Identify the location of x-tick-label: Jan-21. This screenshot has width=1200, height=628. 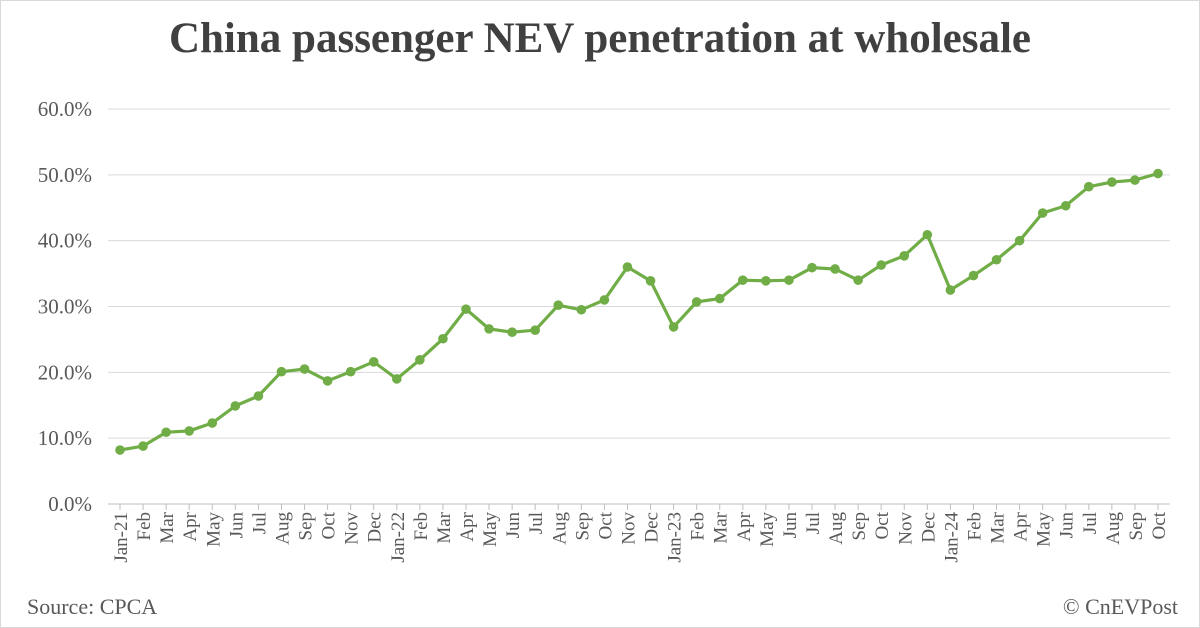
(121, 537).